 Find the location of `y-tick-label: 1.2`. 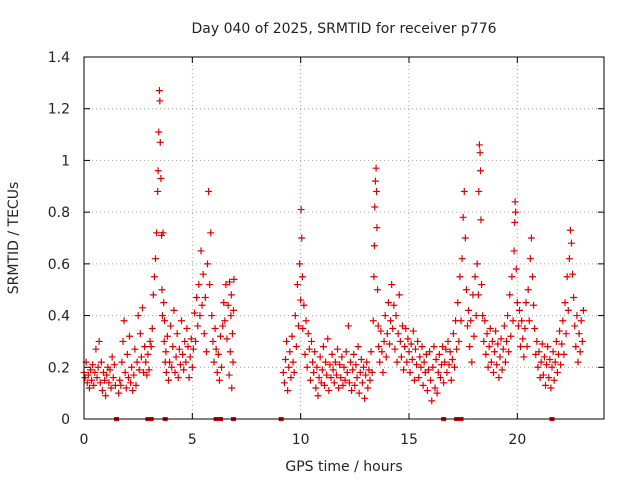

y-tick-label: 1.2 is located at coordinates (59, 110).